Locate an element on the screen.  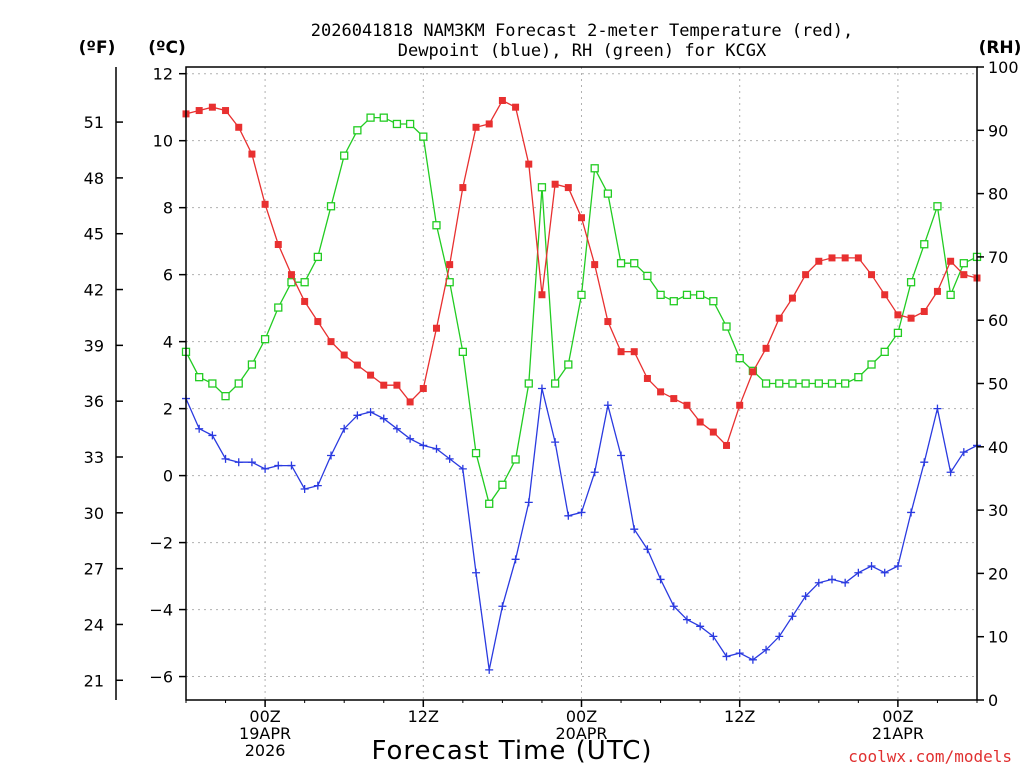
y-tick-label-rh: 60 is located at coordinates (998, 320).